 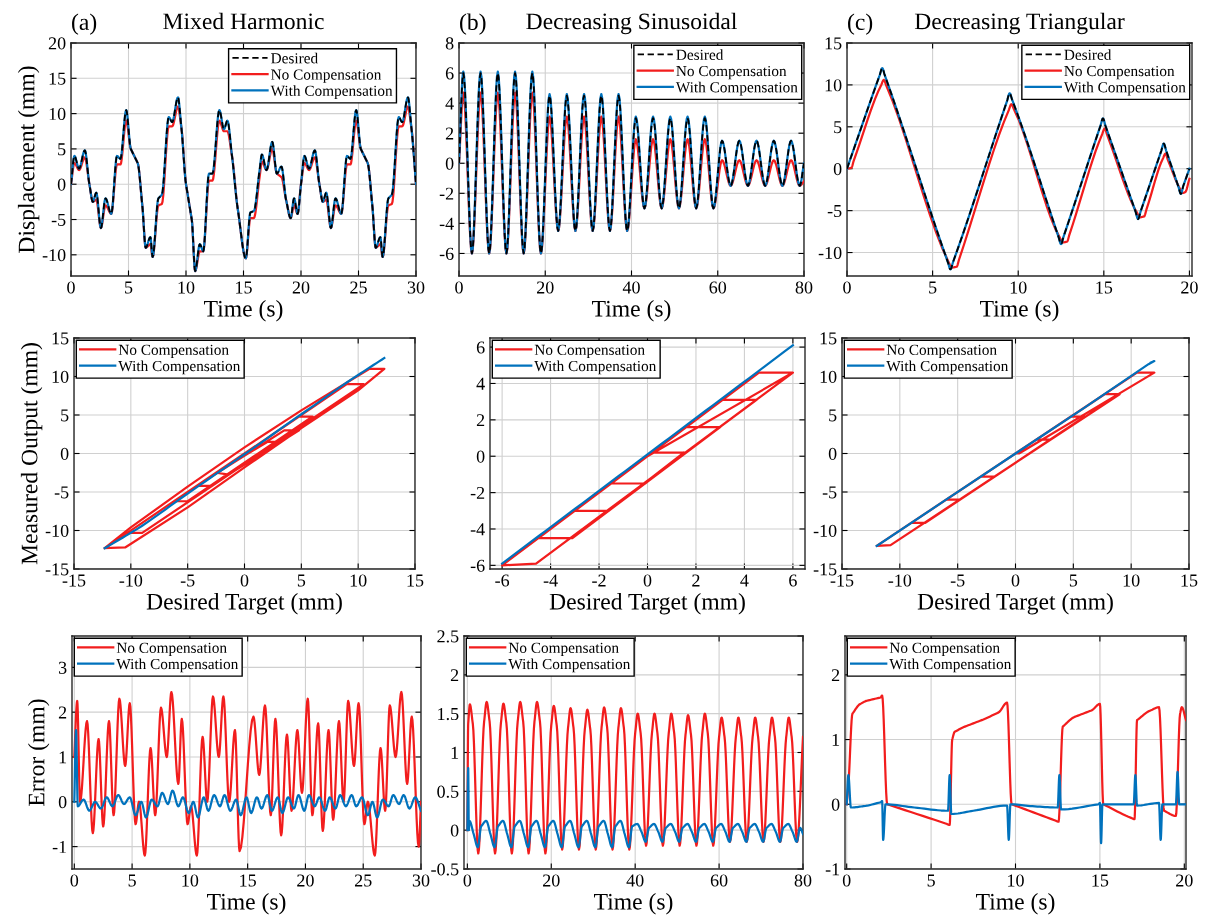 I want to click on chart-title: Mixed Harmonic, so click(x=243, y=21).